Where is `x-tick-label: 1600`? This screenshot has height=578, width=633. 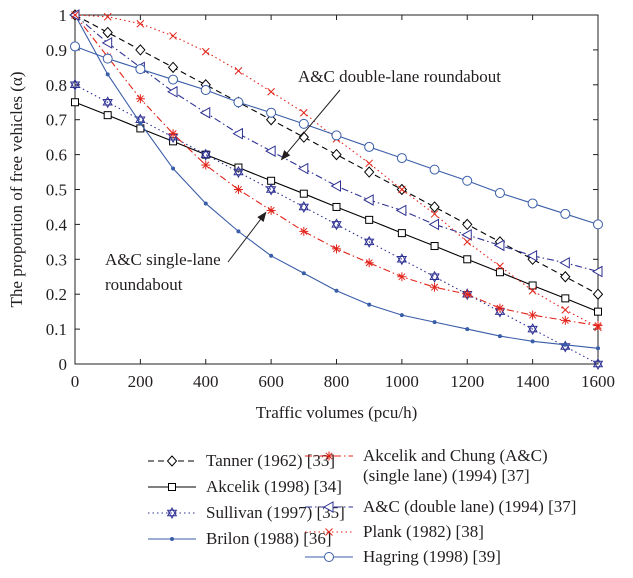 x-tick-label: 1600 is located at coordinates (598, 381).